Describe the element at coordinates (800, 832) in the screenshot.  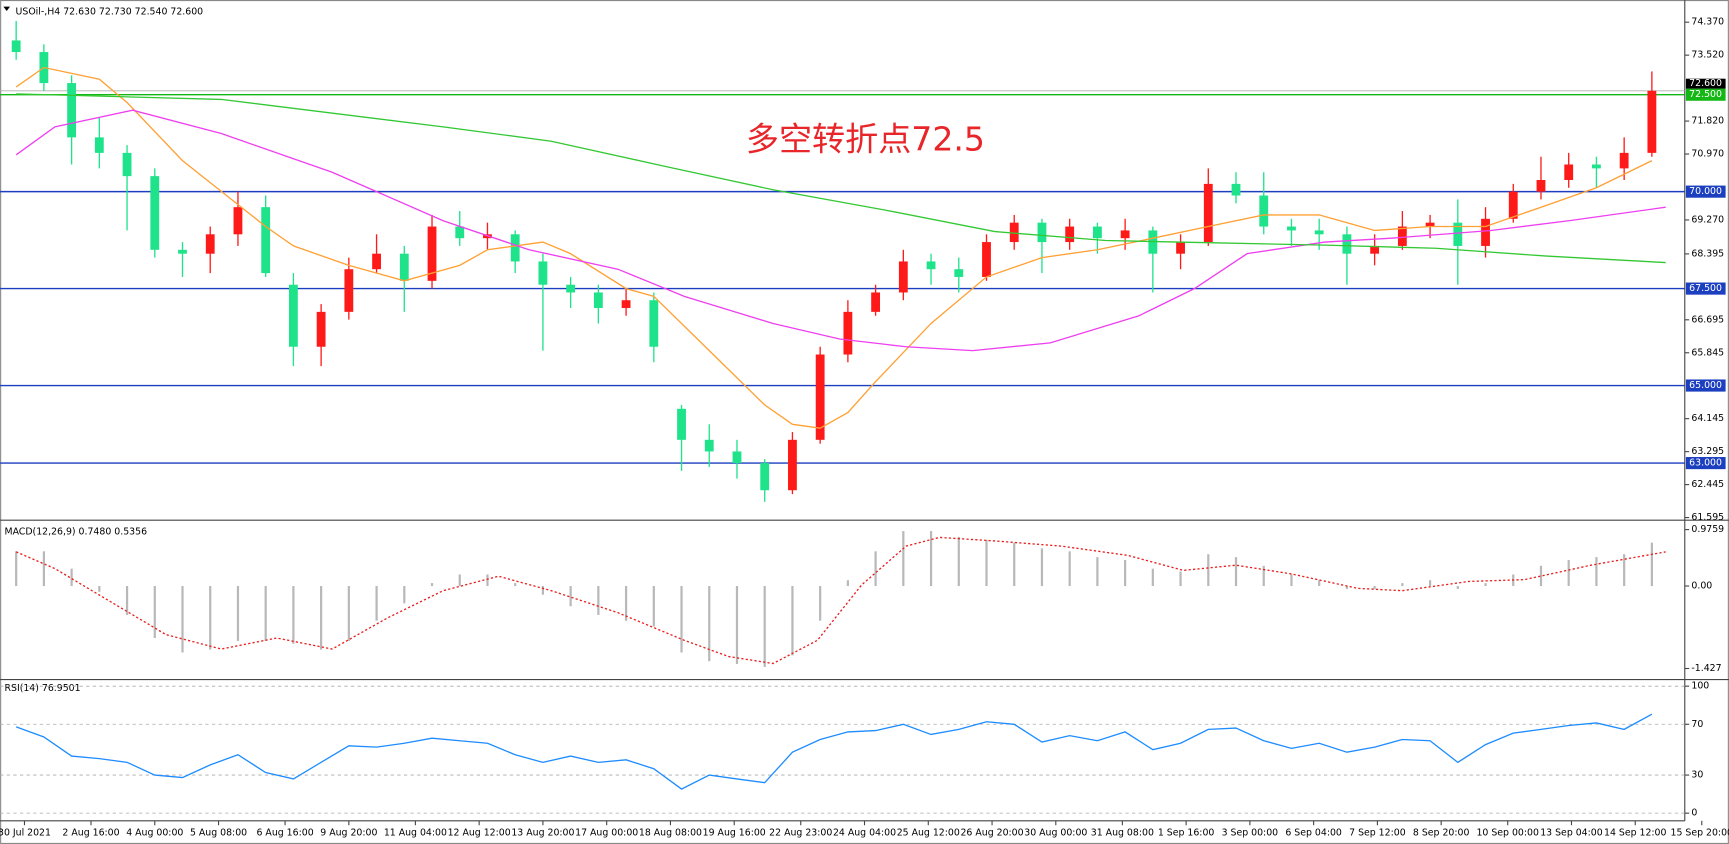
I see `x-tick-label: 22 Aug 23:00` at that location.